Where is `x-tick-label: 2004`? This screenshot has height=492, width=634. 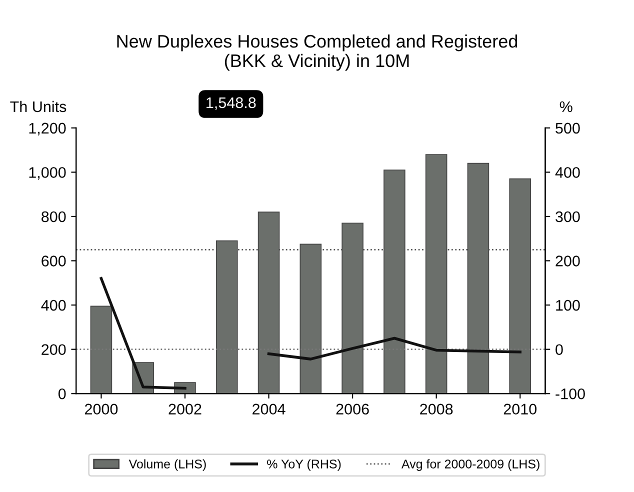
x-tick-label: 2004 is located at coordinates (269, 409).